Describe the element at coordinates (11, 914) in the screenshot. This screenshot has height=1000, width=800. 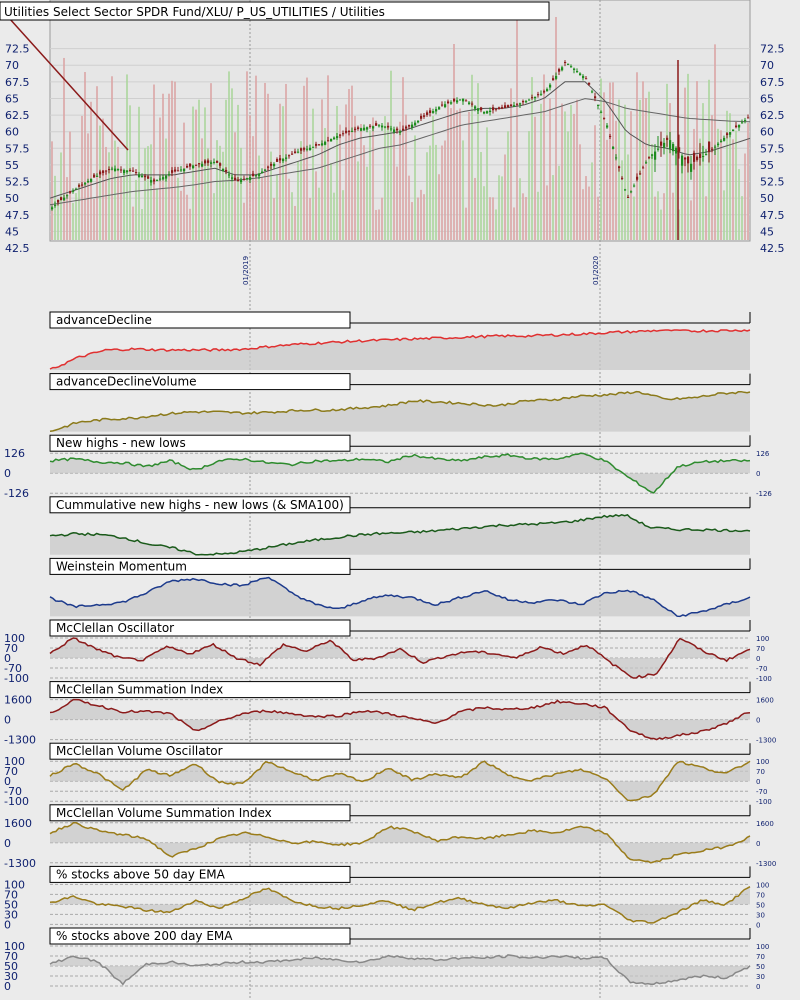
I see `panel-tick-left: 30` at that location.